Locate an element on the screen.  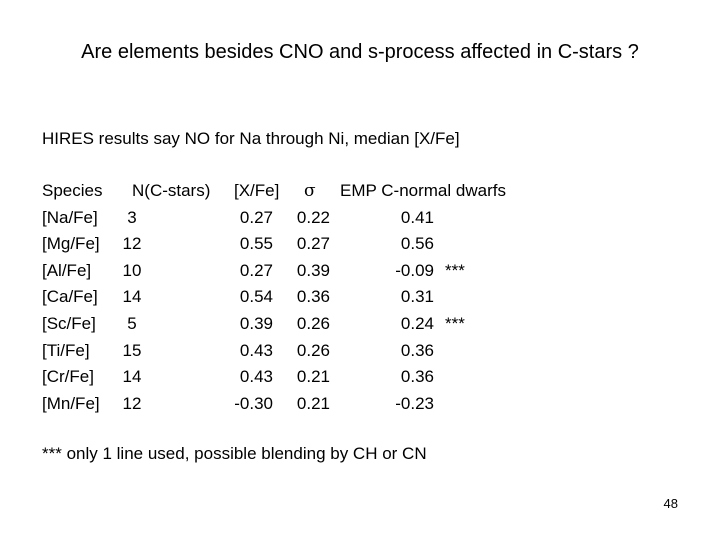
xfe-cell: 0.55 is located at coordinates (256, 244).